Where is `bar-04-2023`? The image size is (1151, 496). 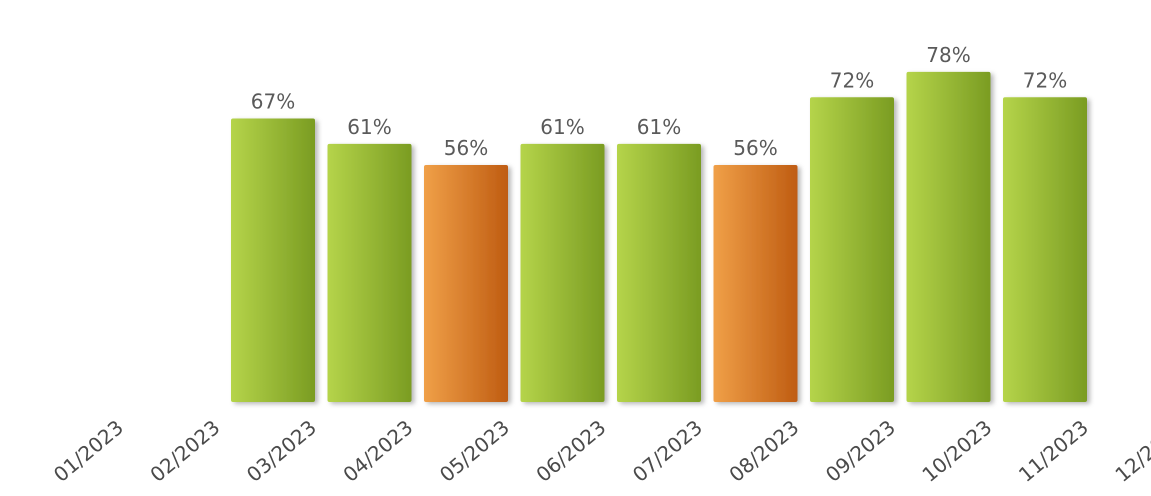 bar-04-2023 is located at coordinates (369, 272).